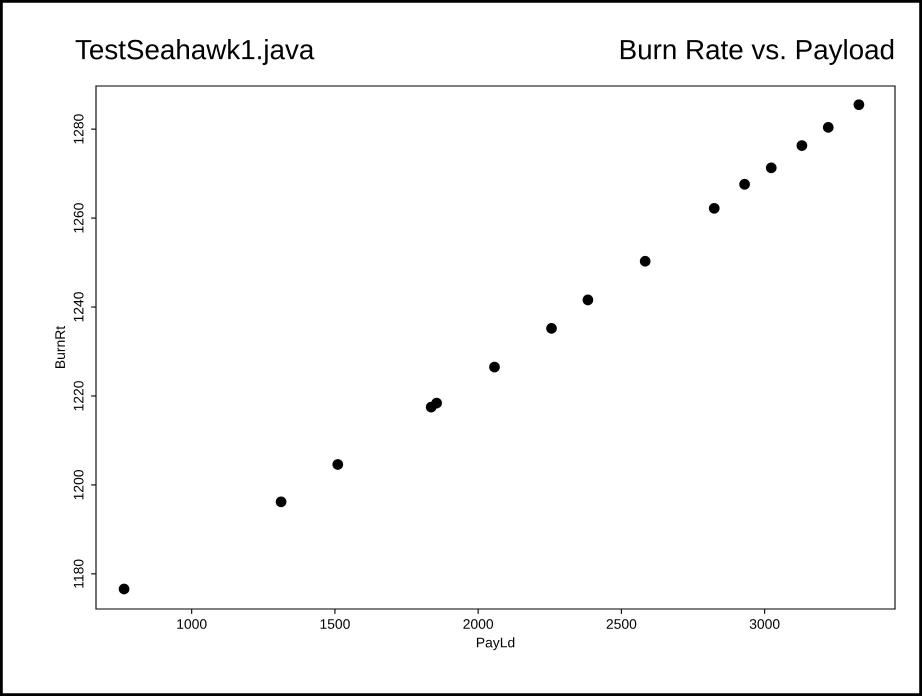 This screenshot has width=922, height=696. Describe the element at coordinates (79, 395) in the screenshot. I see `y-tick-label: 1220` at that location.